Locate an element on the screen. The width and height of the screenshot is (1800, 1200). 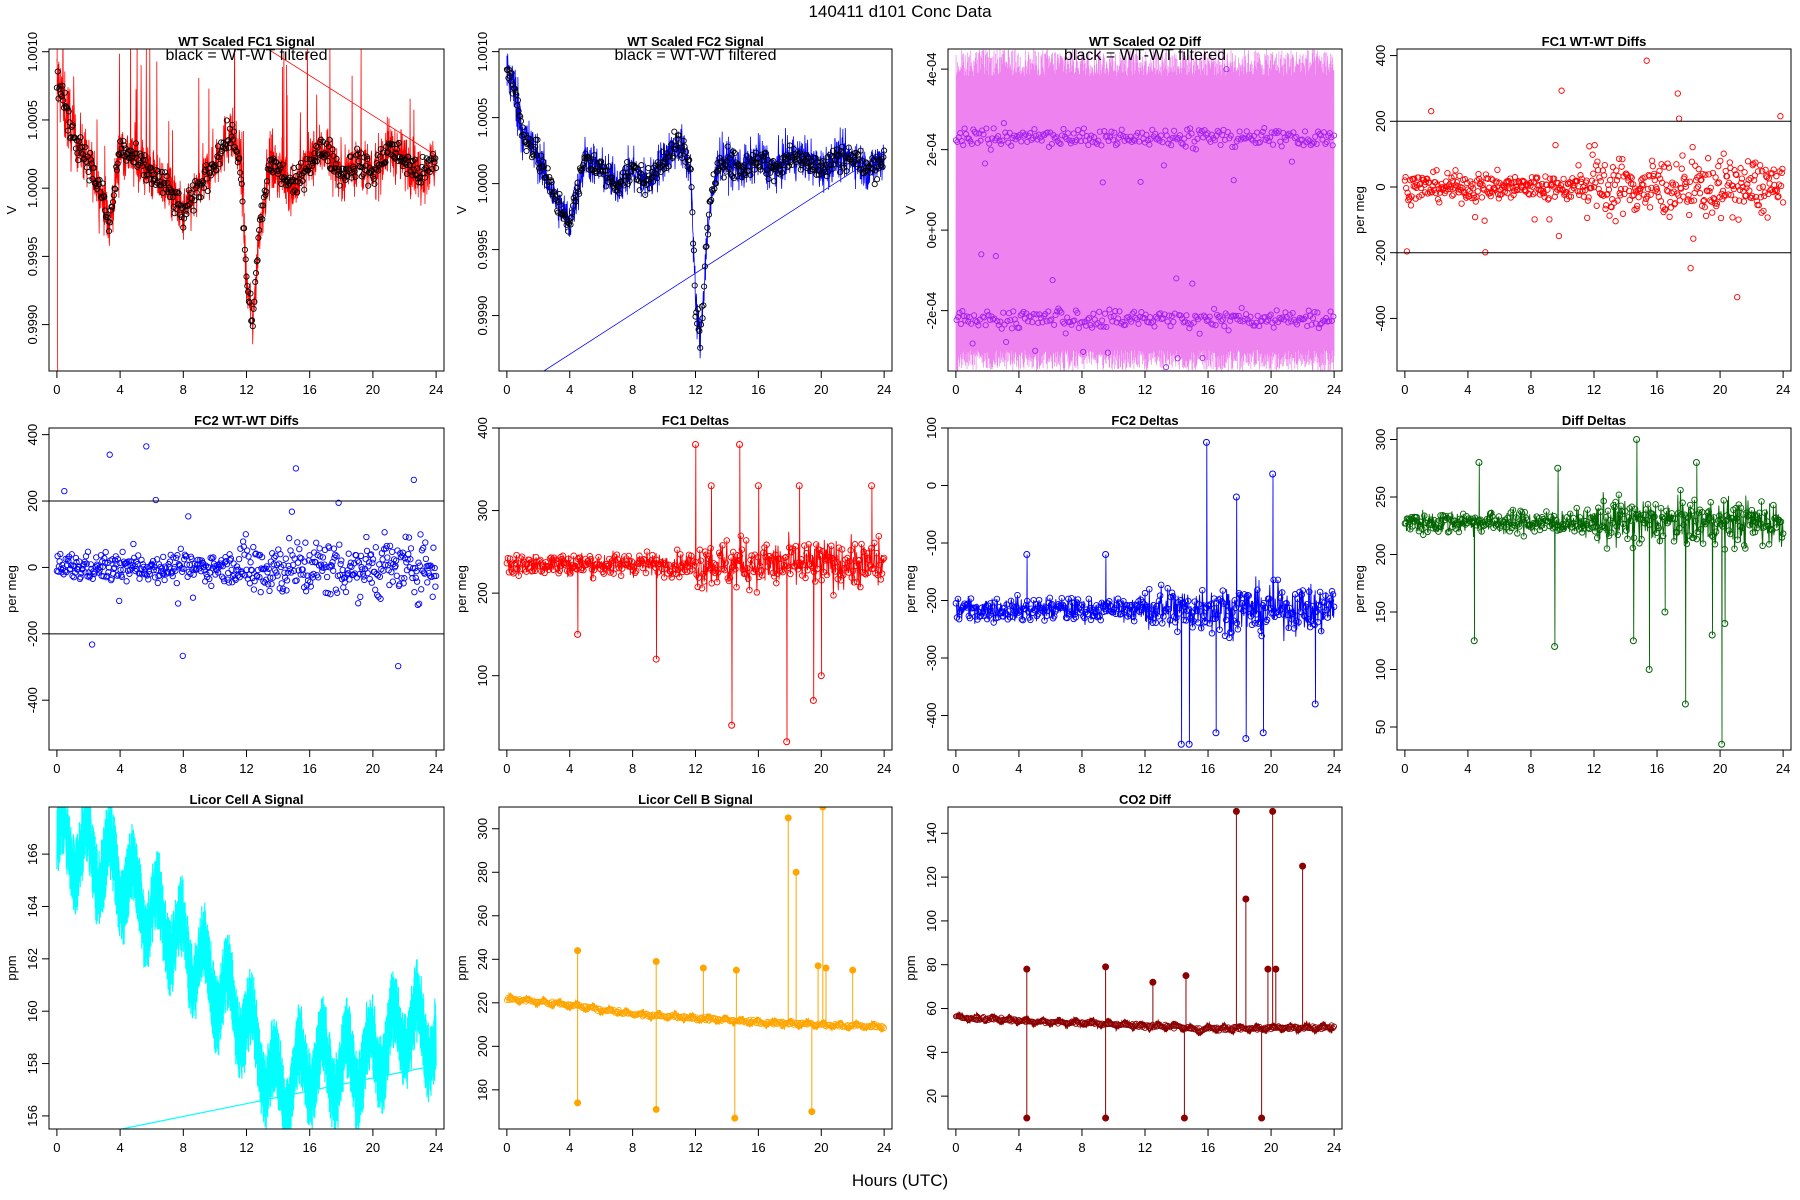
panel-title: WT Scaled O2 Diff is located at coordinates (1145, 41).